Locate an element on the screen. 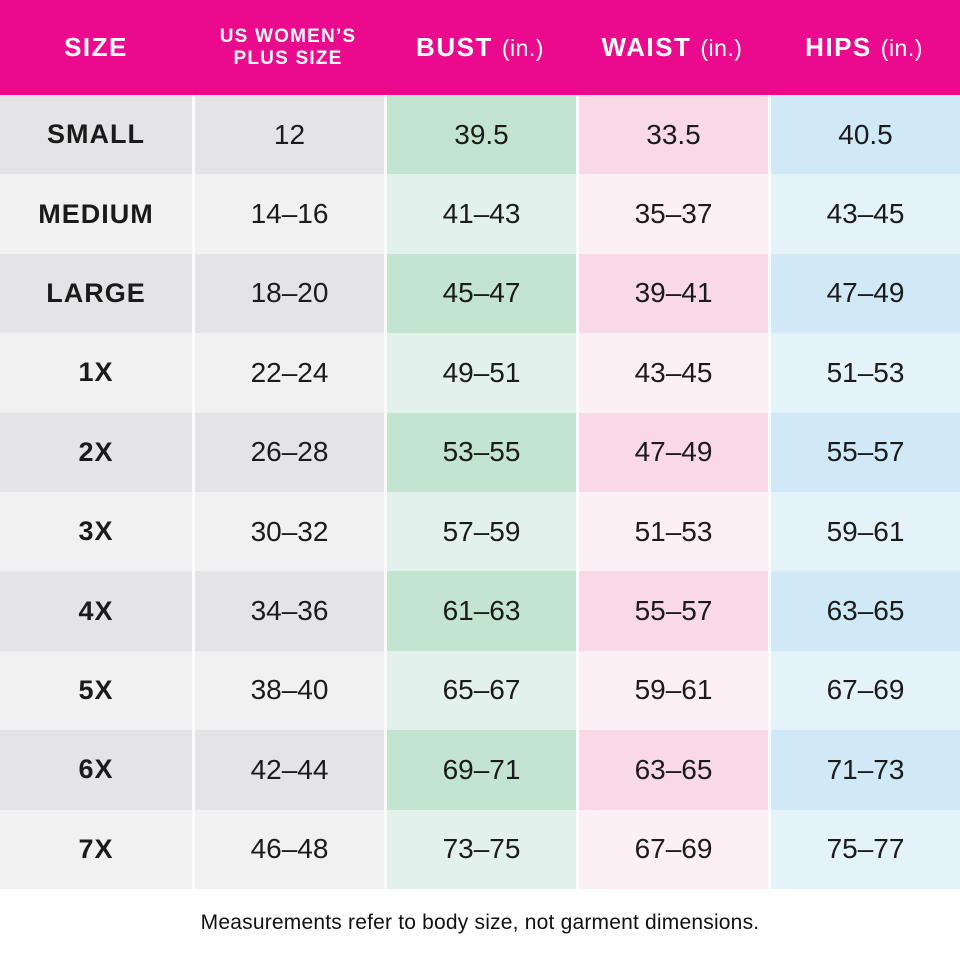 Image resolution: width=960 pixels, height=960 pixels. header-cell-waist: WAIST (in.) is located at coordinates (672, 47).